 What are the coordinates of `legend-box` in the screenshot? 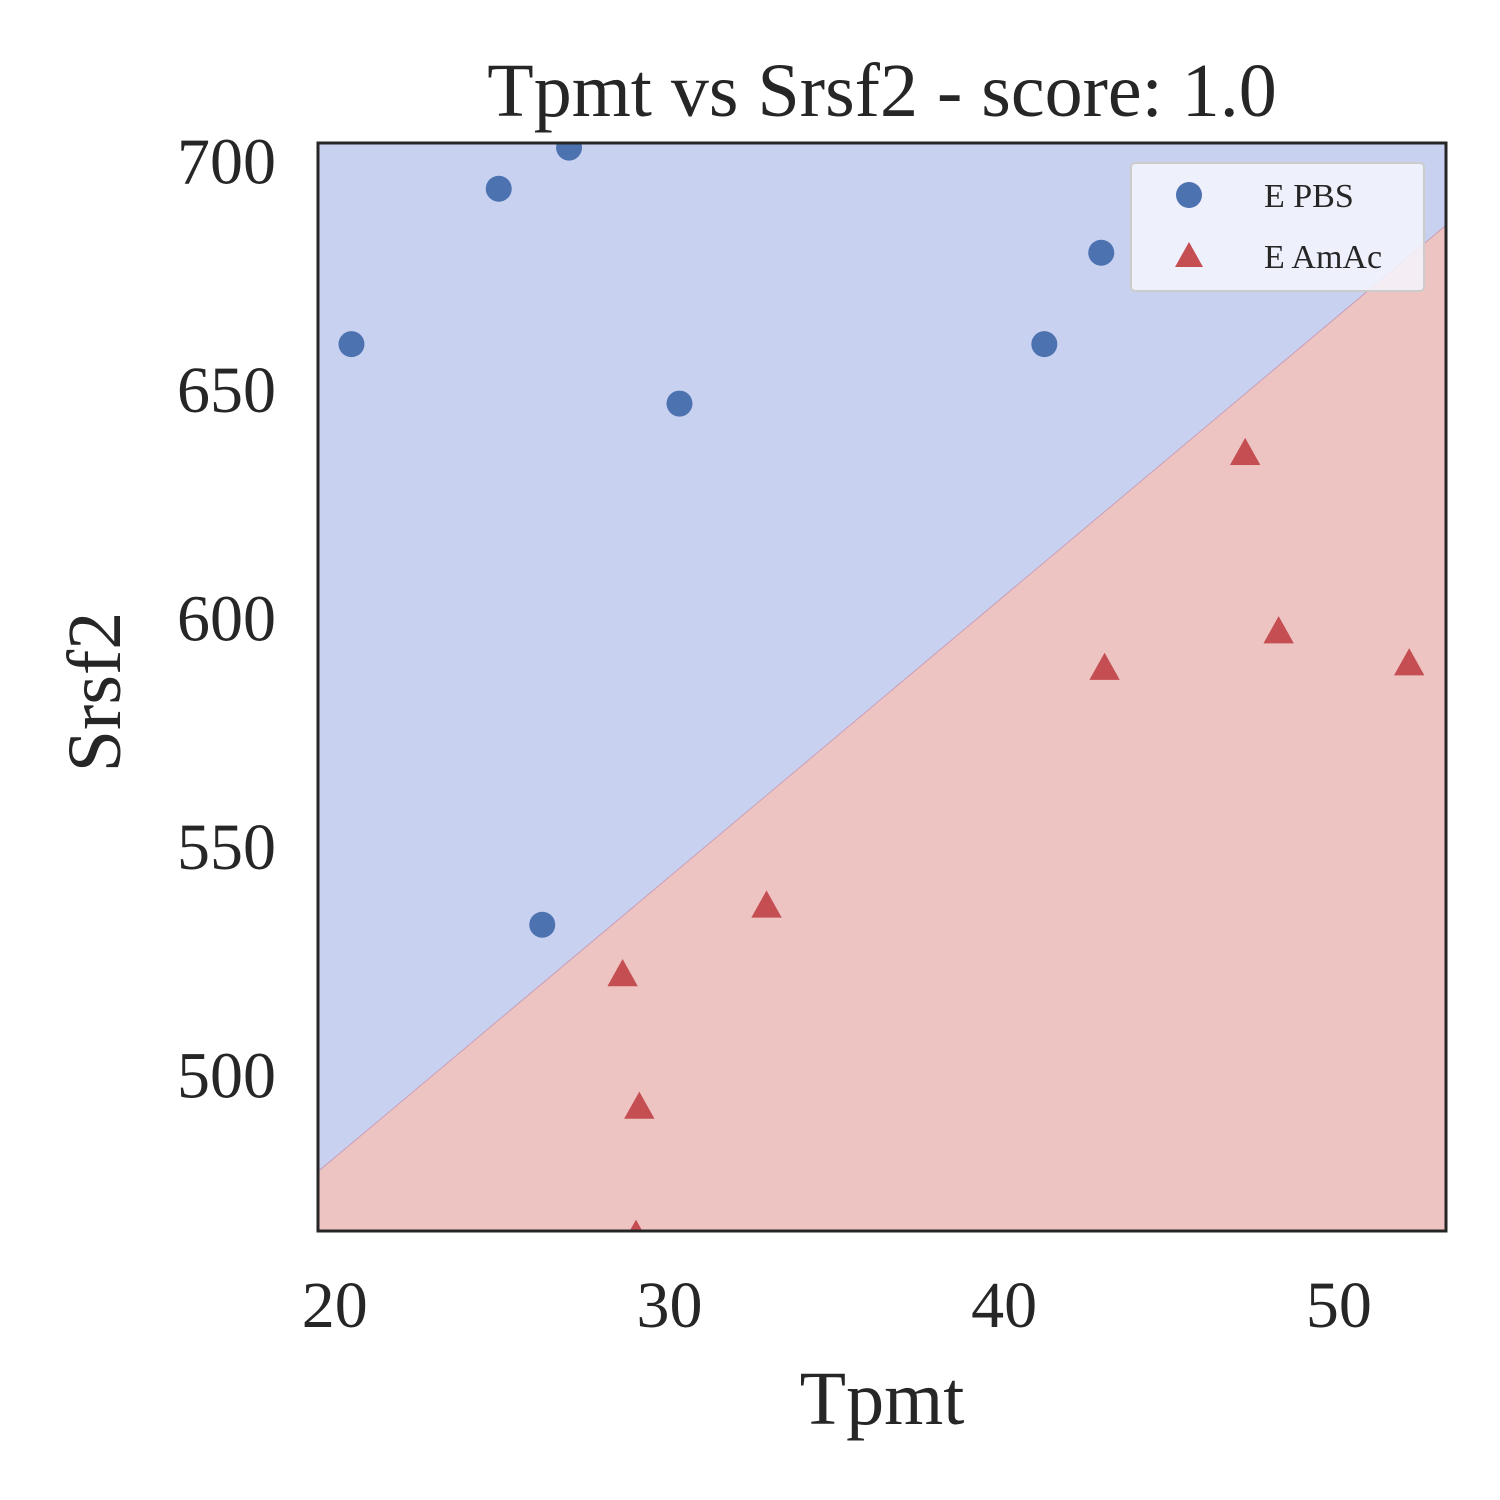 It's located at (1277, 227).